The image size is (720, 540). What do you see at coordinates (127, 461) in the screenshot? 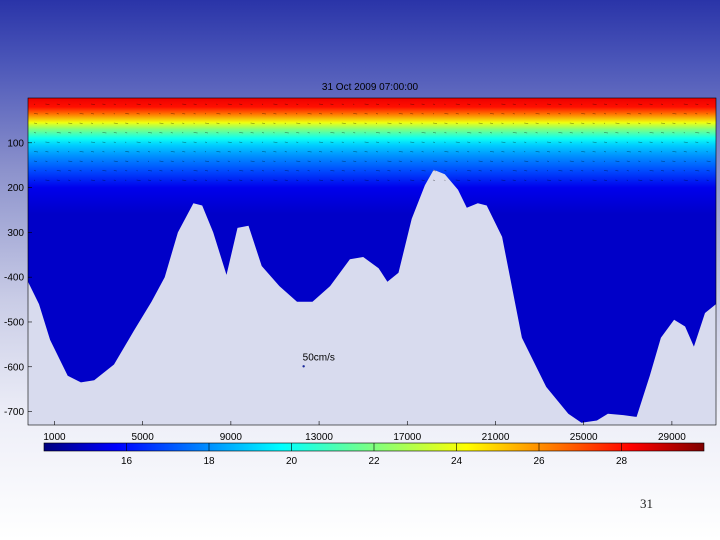
I see `colorbar-tick-label: 16` at bounding box center [127, 461].